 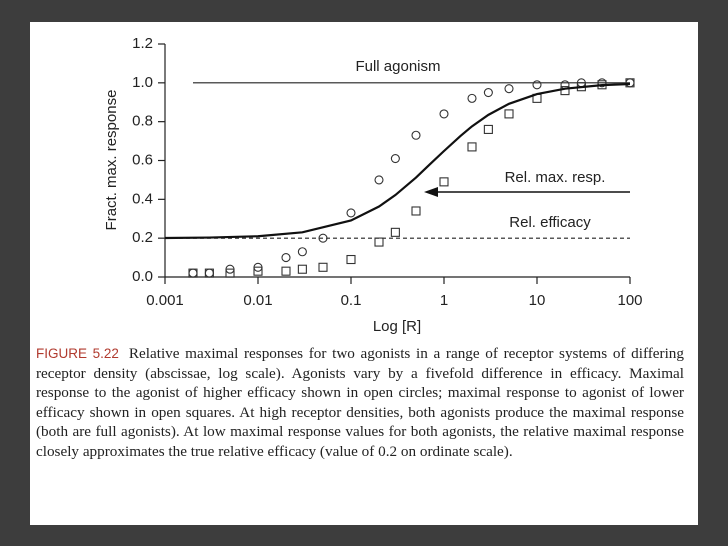 I want to click on y-tick-label: 0.0, so click(x=142, y=276).